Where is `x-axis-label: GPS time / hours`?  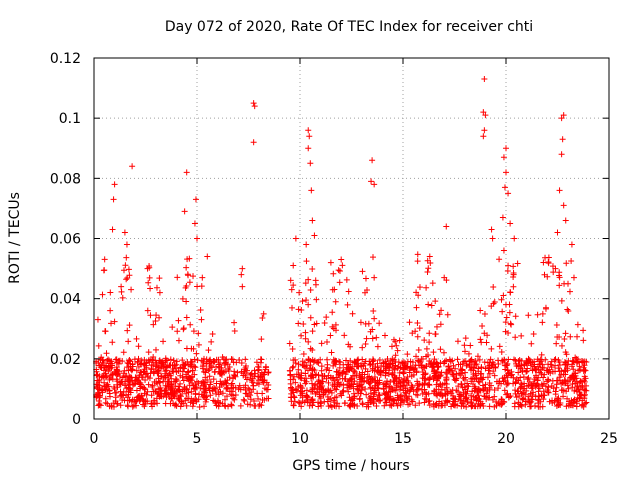 x-axis-label: GPS time / hours is located at coordinates (350, 466).